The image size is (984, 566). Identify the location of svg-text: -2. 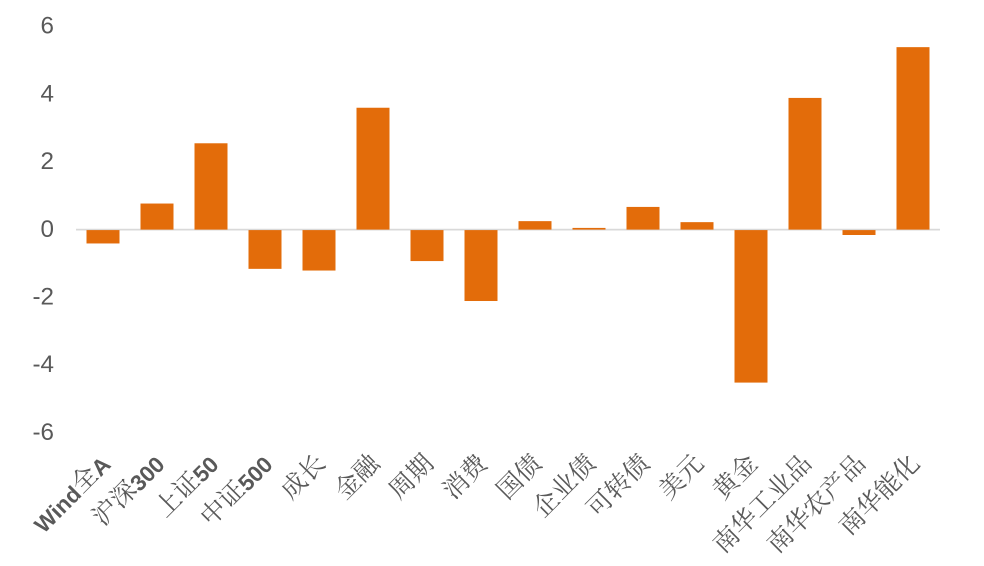
(43, 297).